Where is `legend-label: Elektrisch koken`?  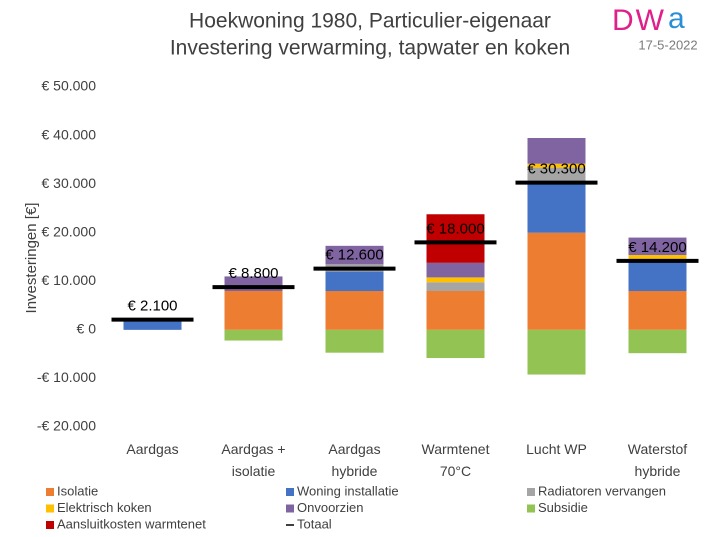 legend-label: Elektrisch koken is located at coordinates (104, 507).